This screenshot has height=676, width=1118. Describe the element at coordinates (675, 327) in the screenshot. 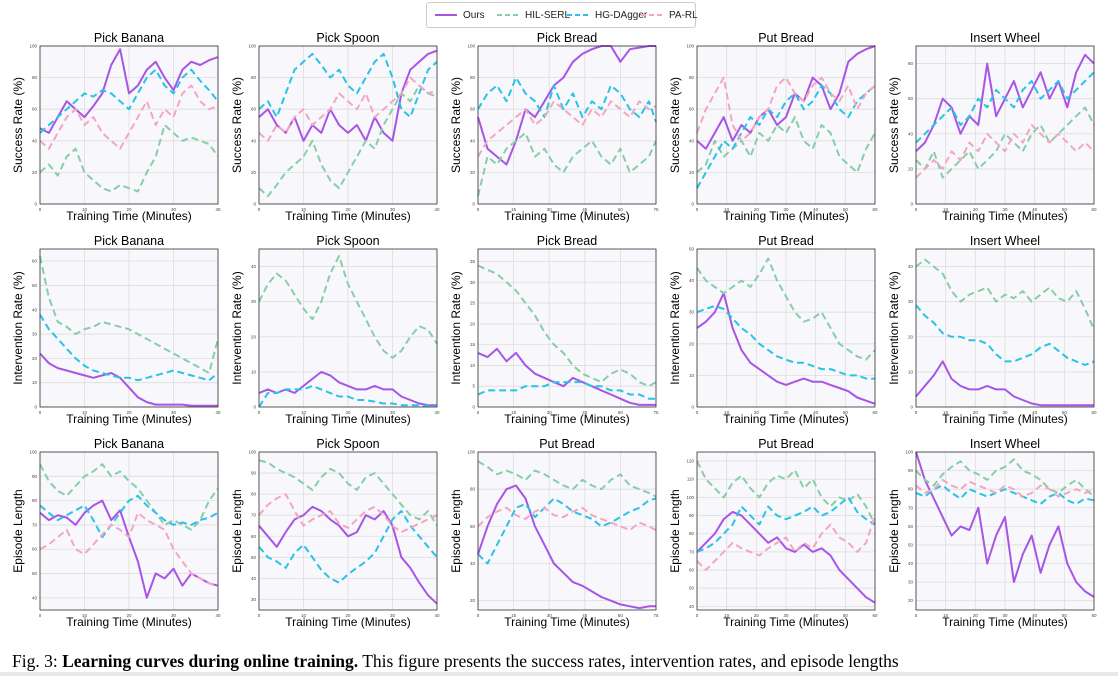

I see `y-axis-label: Intervention Rate (%)` at that location.